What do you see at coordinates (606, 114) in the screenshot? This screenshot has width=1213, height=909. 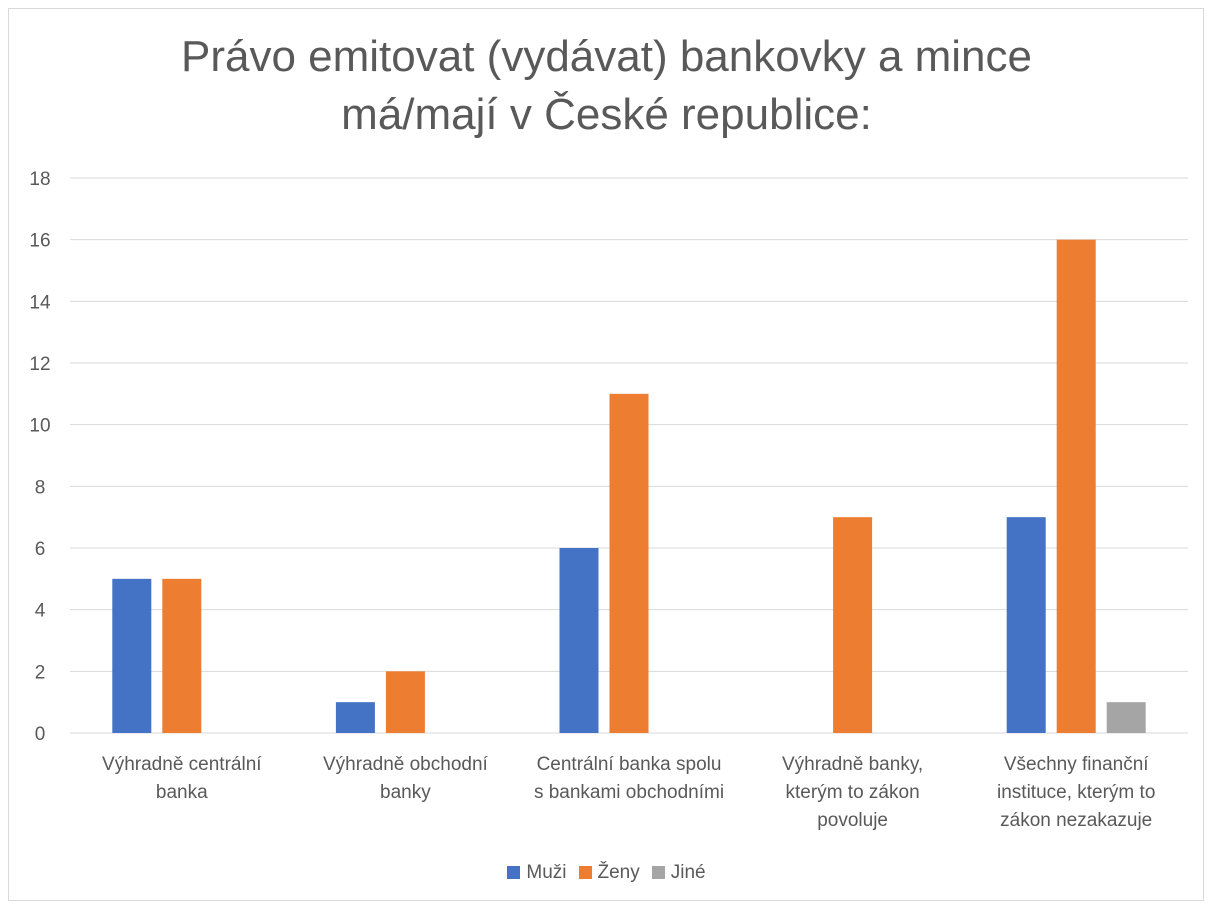 I see `chart-title-line-2: má/mají v České republice:` at bounding box center [606, 114].